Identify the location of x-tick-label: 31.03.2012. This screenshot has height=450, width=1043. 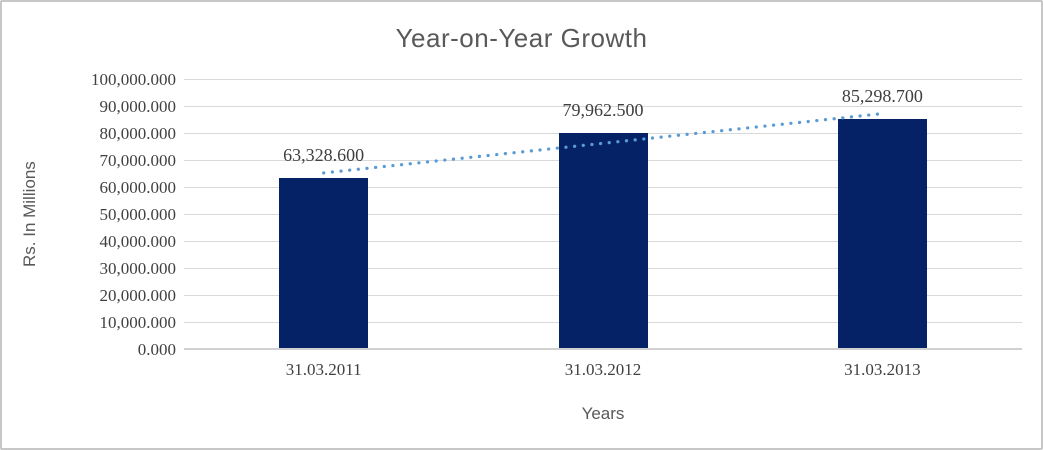
(603, 369).